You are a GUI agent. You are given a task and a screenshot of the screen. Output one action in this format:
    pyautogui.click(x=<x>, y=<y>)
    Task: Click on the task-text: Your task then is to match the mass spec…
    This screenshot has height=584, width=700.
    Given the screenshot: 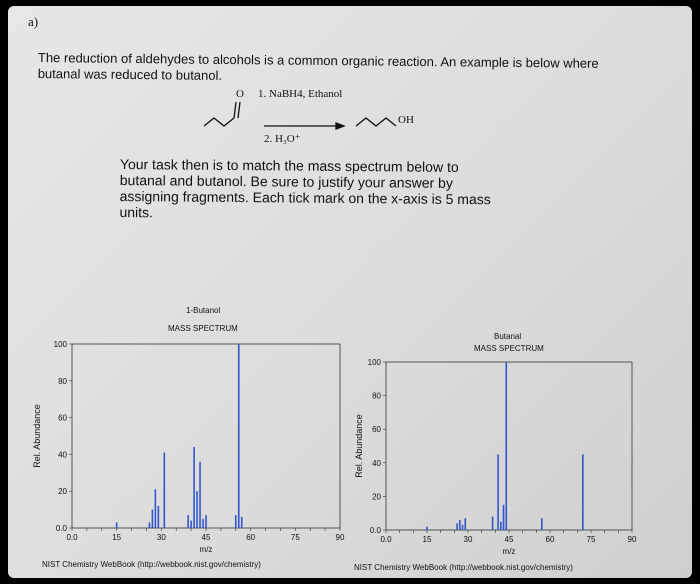 What is the action you would take?
    pyautogui.click(x=334, y=190)
    